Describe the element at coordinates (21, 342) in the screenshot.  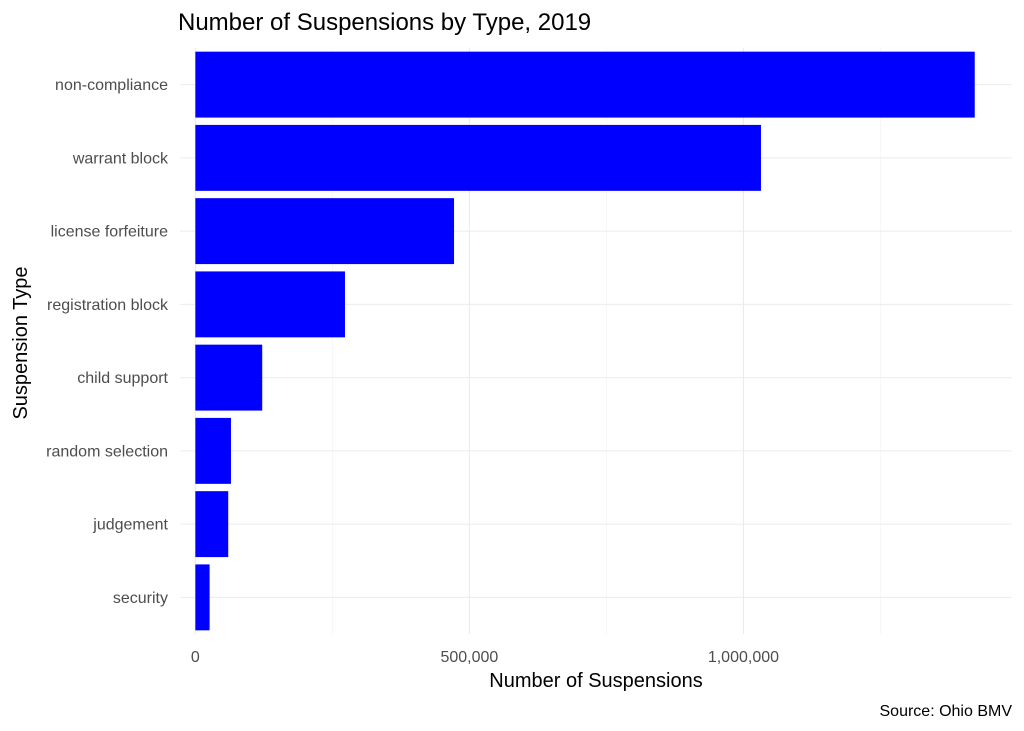
I see `y-axis-title: Suspension Type` at that location.